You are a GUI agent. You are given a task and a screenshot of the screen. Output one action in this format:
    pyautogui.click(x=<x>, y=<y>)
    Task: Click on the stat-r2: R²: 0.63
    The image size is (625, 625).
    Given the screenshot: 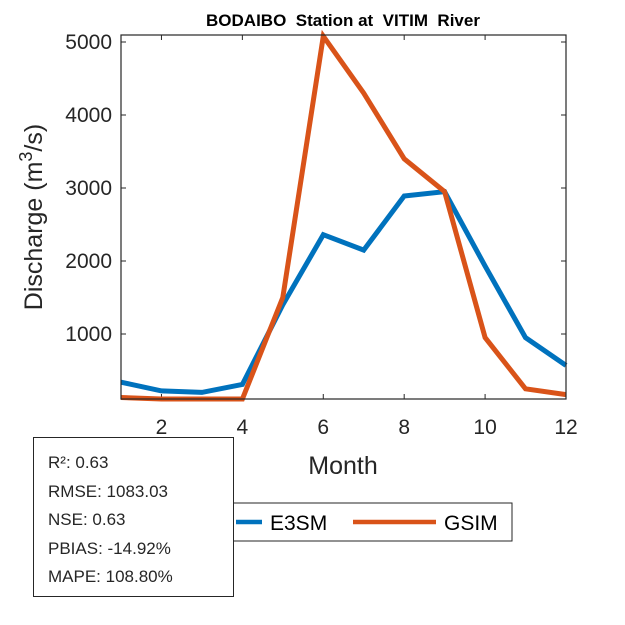 What is the action you would take?
    pyautogui.click(x=78, y=462)
    